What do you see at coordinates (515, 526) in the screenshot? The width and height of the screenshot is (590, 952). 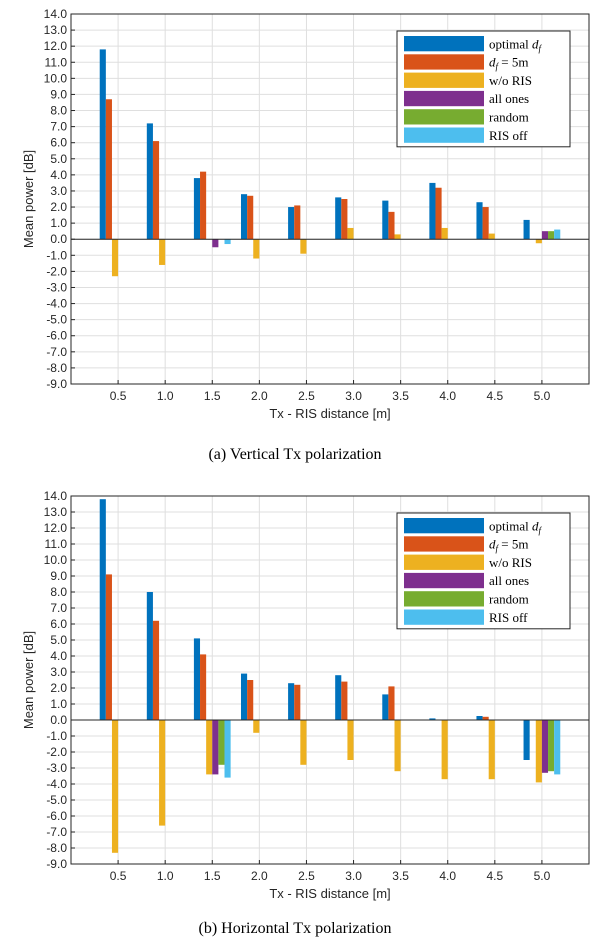 I see `legend-entry: optimal df` at bounding box center [515, 526].